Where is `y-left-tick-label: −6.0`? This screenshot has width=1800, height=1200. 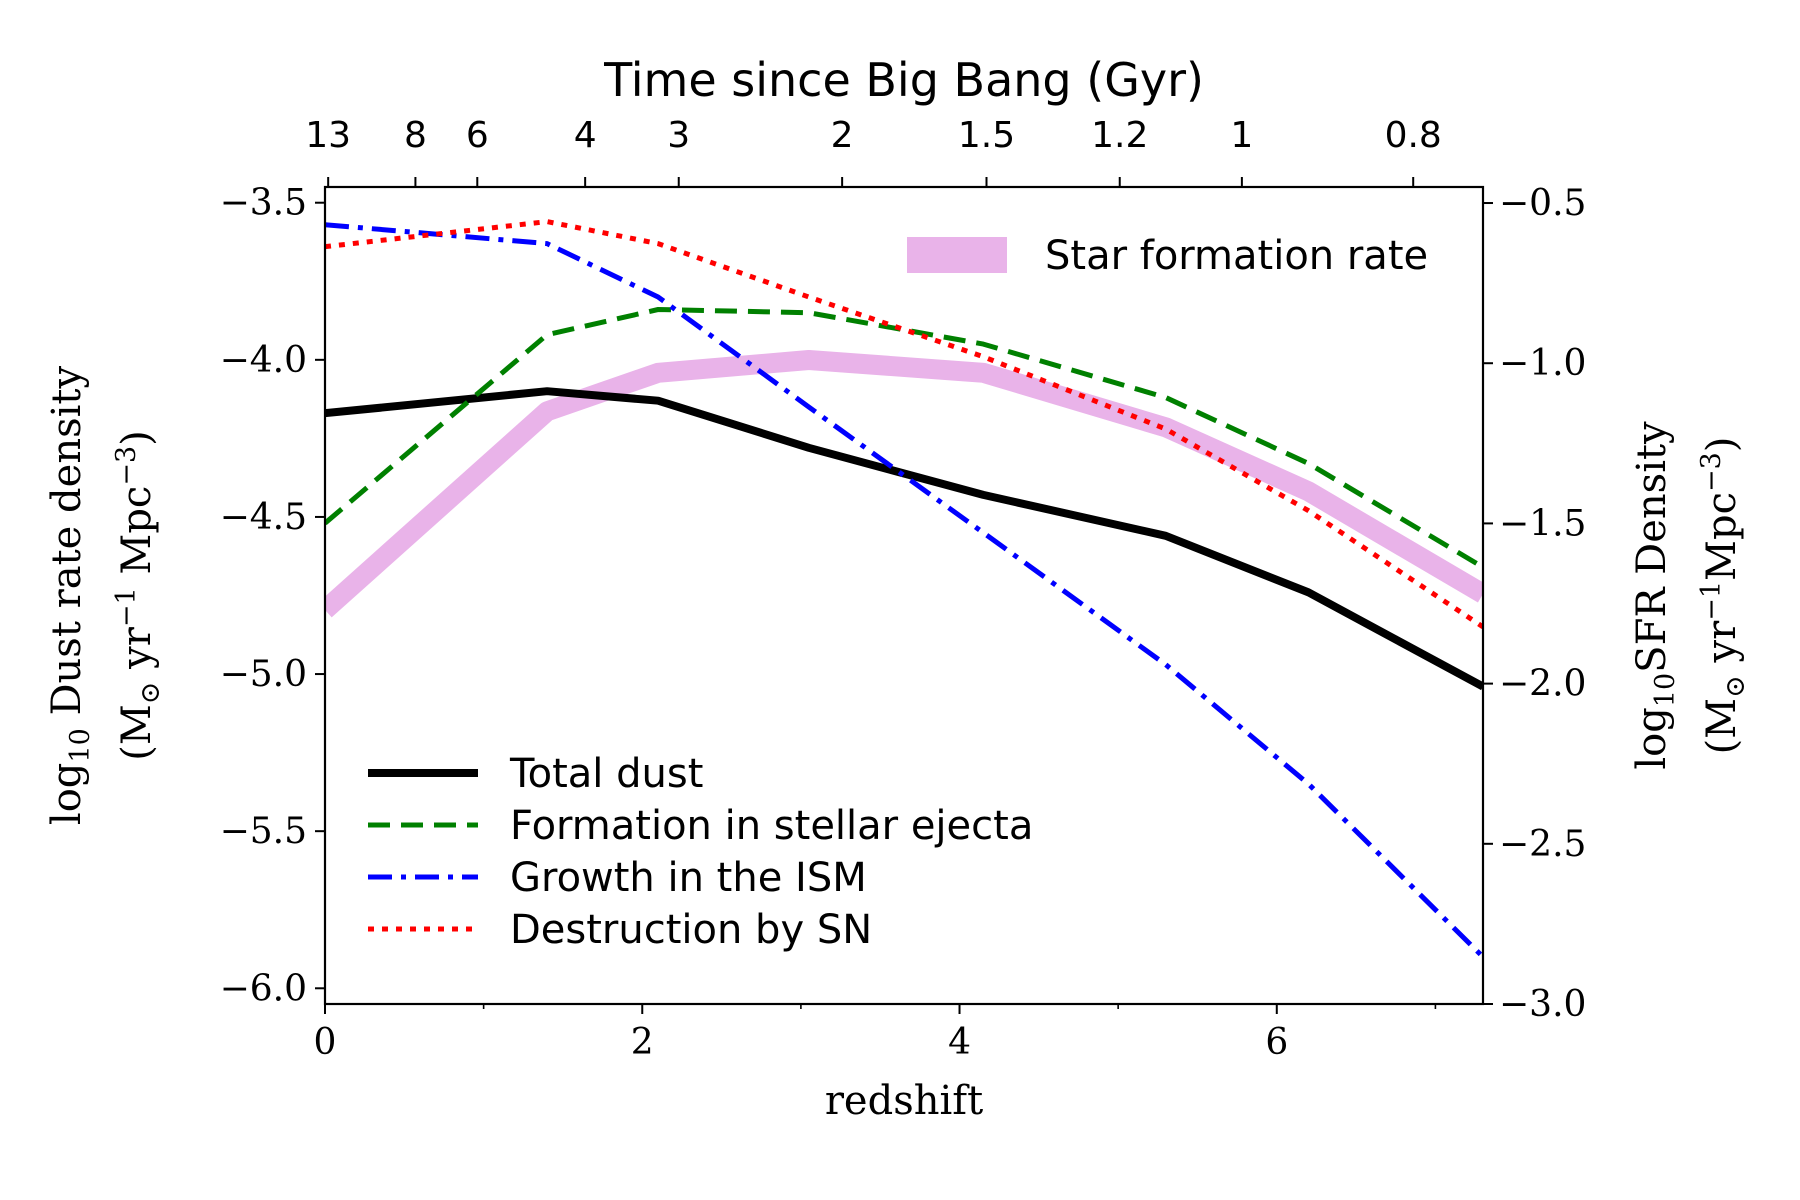
y-left-tick-label: −6.0 is located at coordinates (263, 988).